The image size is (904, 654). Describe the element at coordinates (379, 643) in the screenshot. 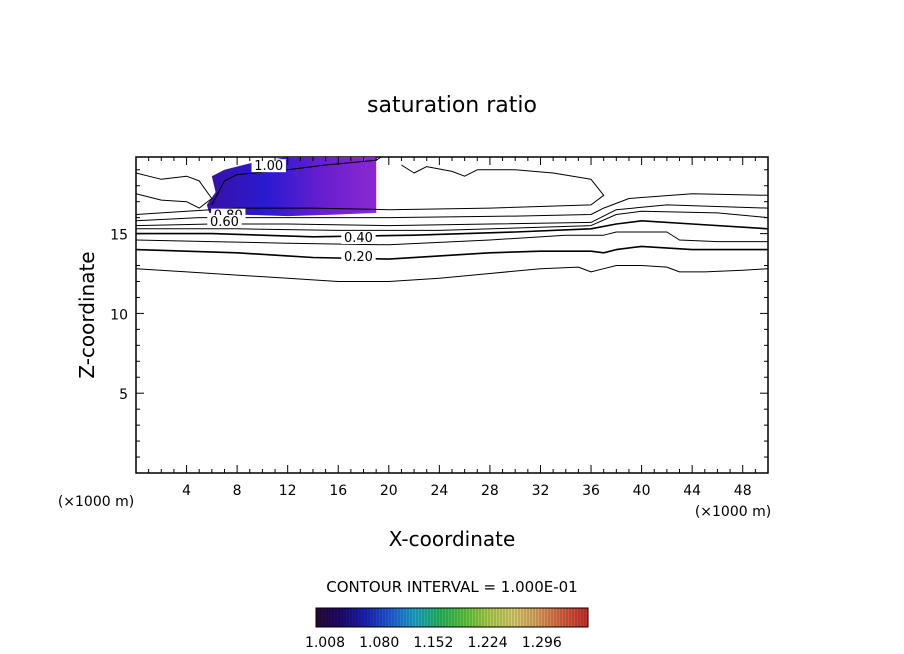

I see `colorbar-tick-label: 1.080` at that location.